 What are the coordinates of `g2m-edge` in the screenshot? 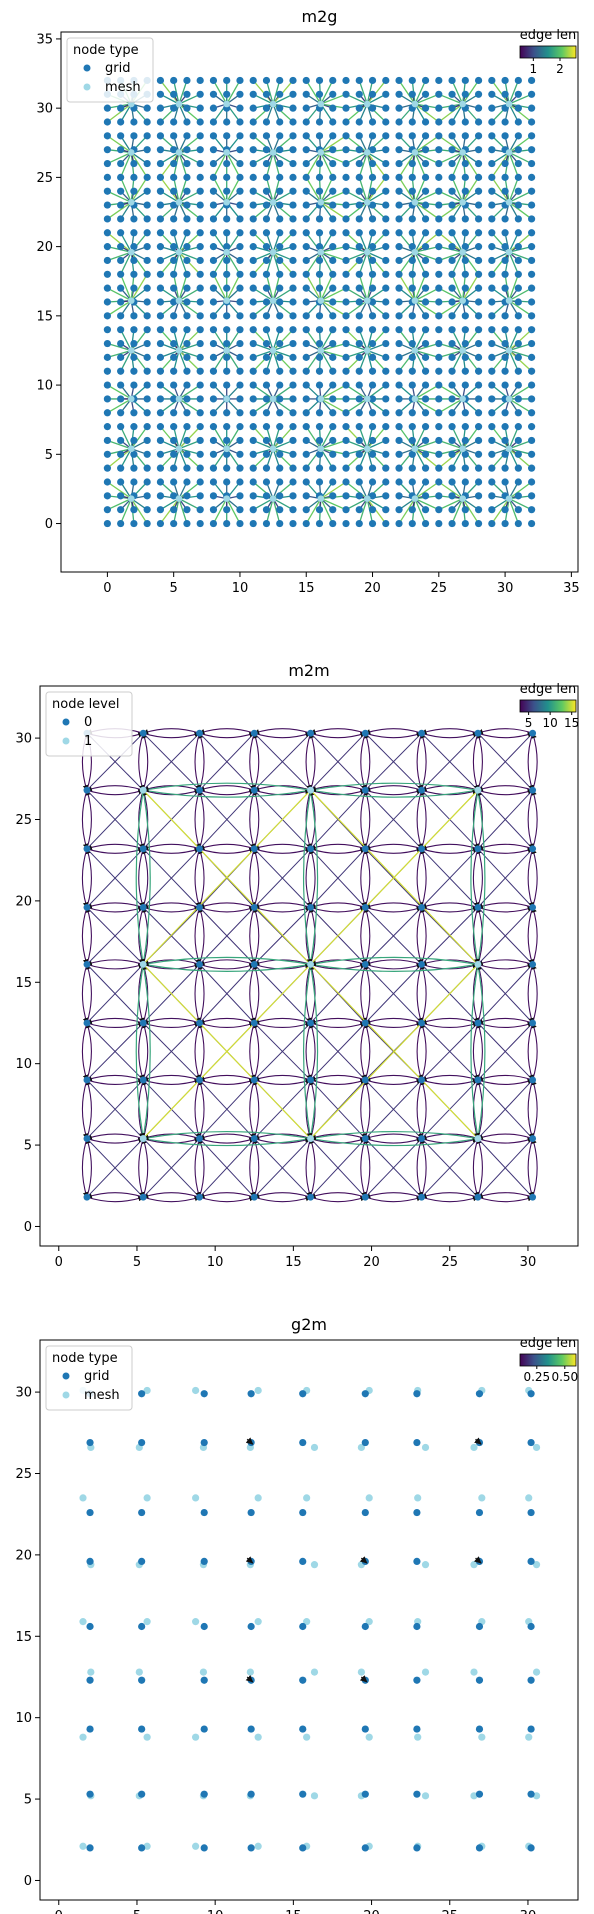 It's located at (249, 1679).